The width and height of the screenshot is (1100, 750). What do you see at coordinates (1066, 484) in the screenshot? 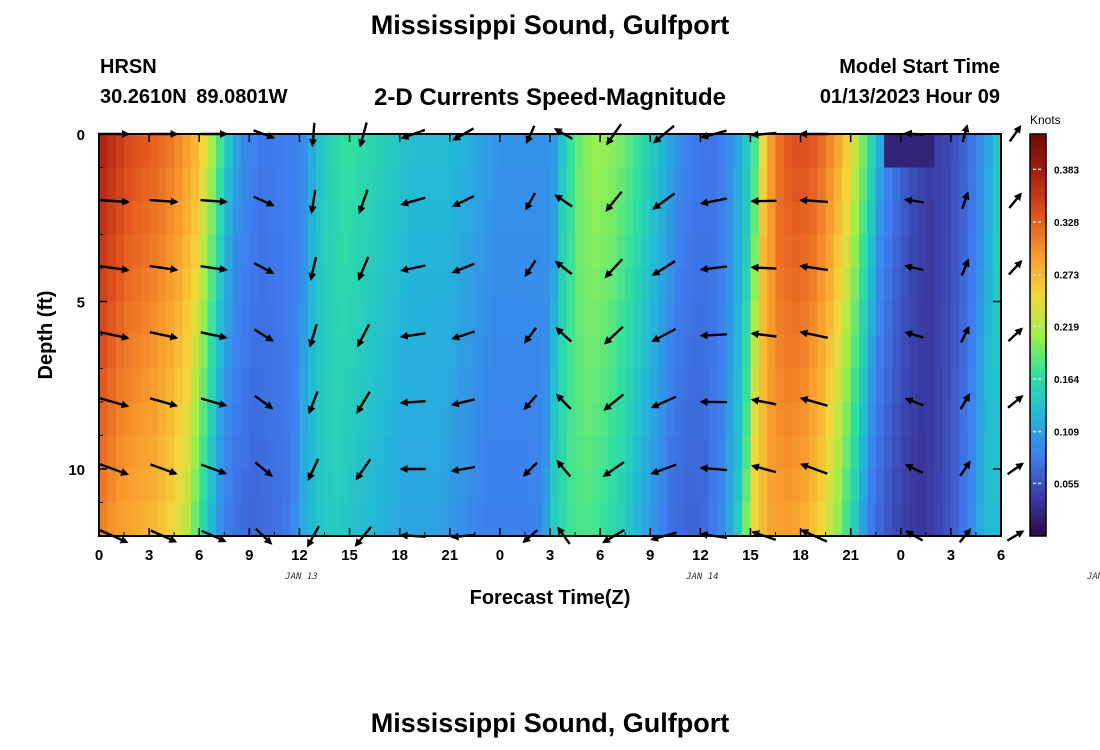
I see `colorbar-tick-label: 0.055` at bounding box center [1066, 484].